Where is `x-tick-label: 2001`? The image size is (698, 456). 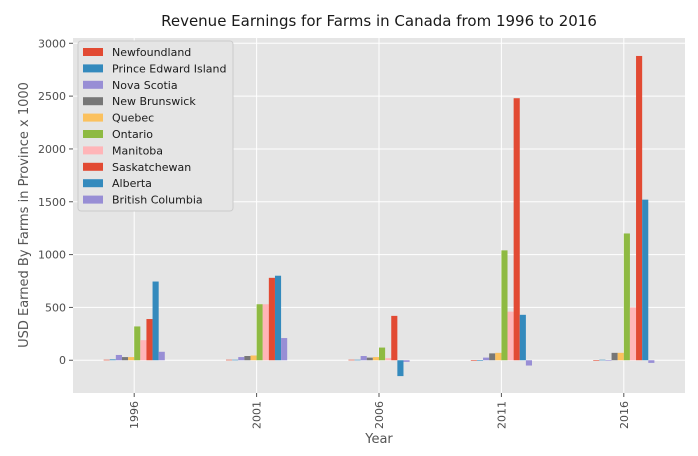
x-tick-label: 2001 is located at coordinates (257, 415).